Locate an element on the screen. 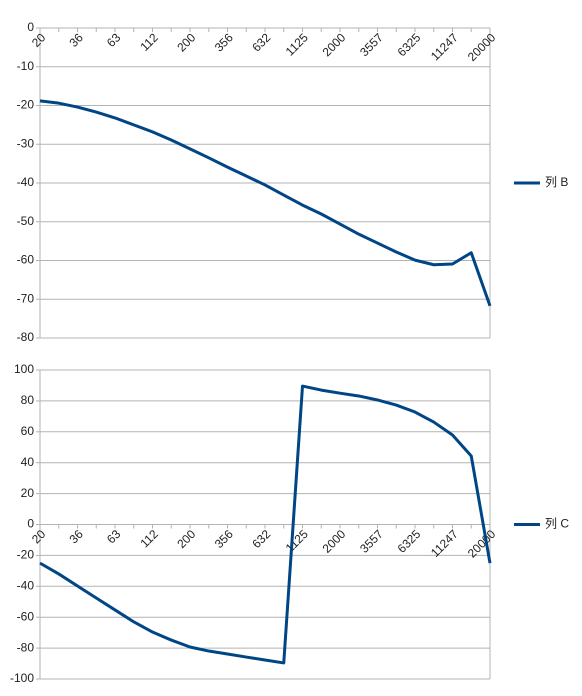  y-tick-label: -100 is located at coordinates (22, 678).